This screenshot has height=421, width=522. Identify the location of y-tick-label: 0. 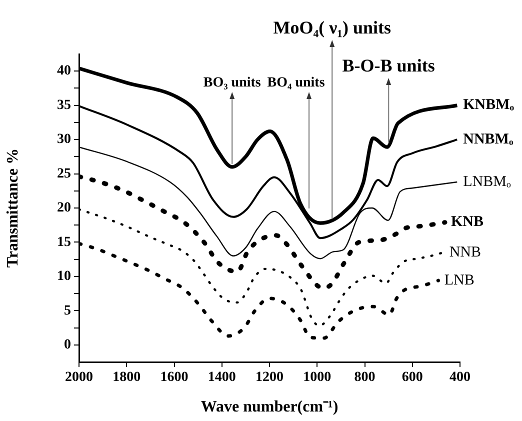
(67, 345).